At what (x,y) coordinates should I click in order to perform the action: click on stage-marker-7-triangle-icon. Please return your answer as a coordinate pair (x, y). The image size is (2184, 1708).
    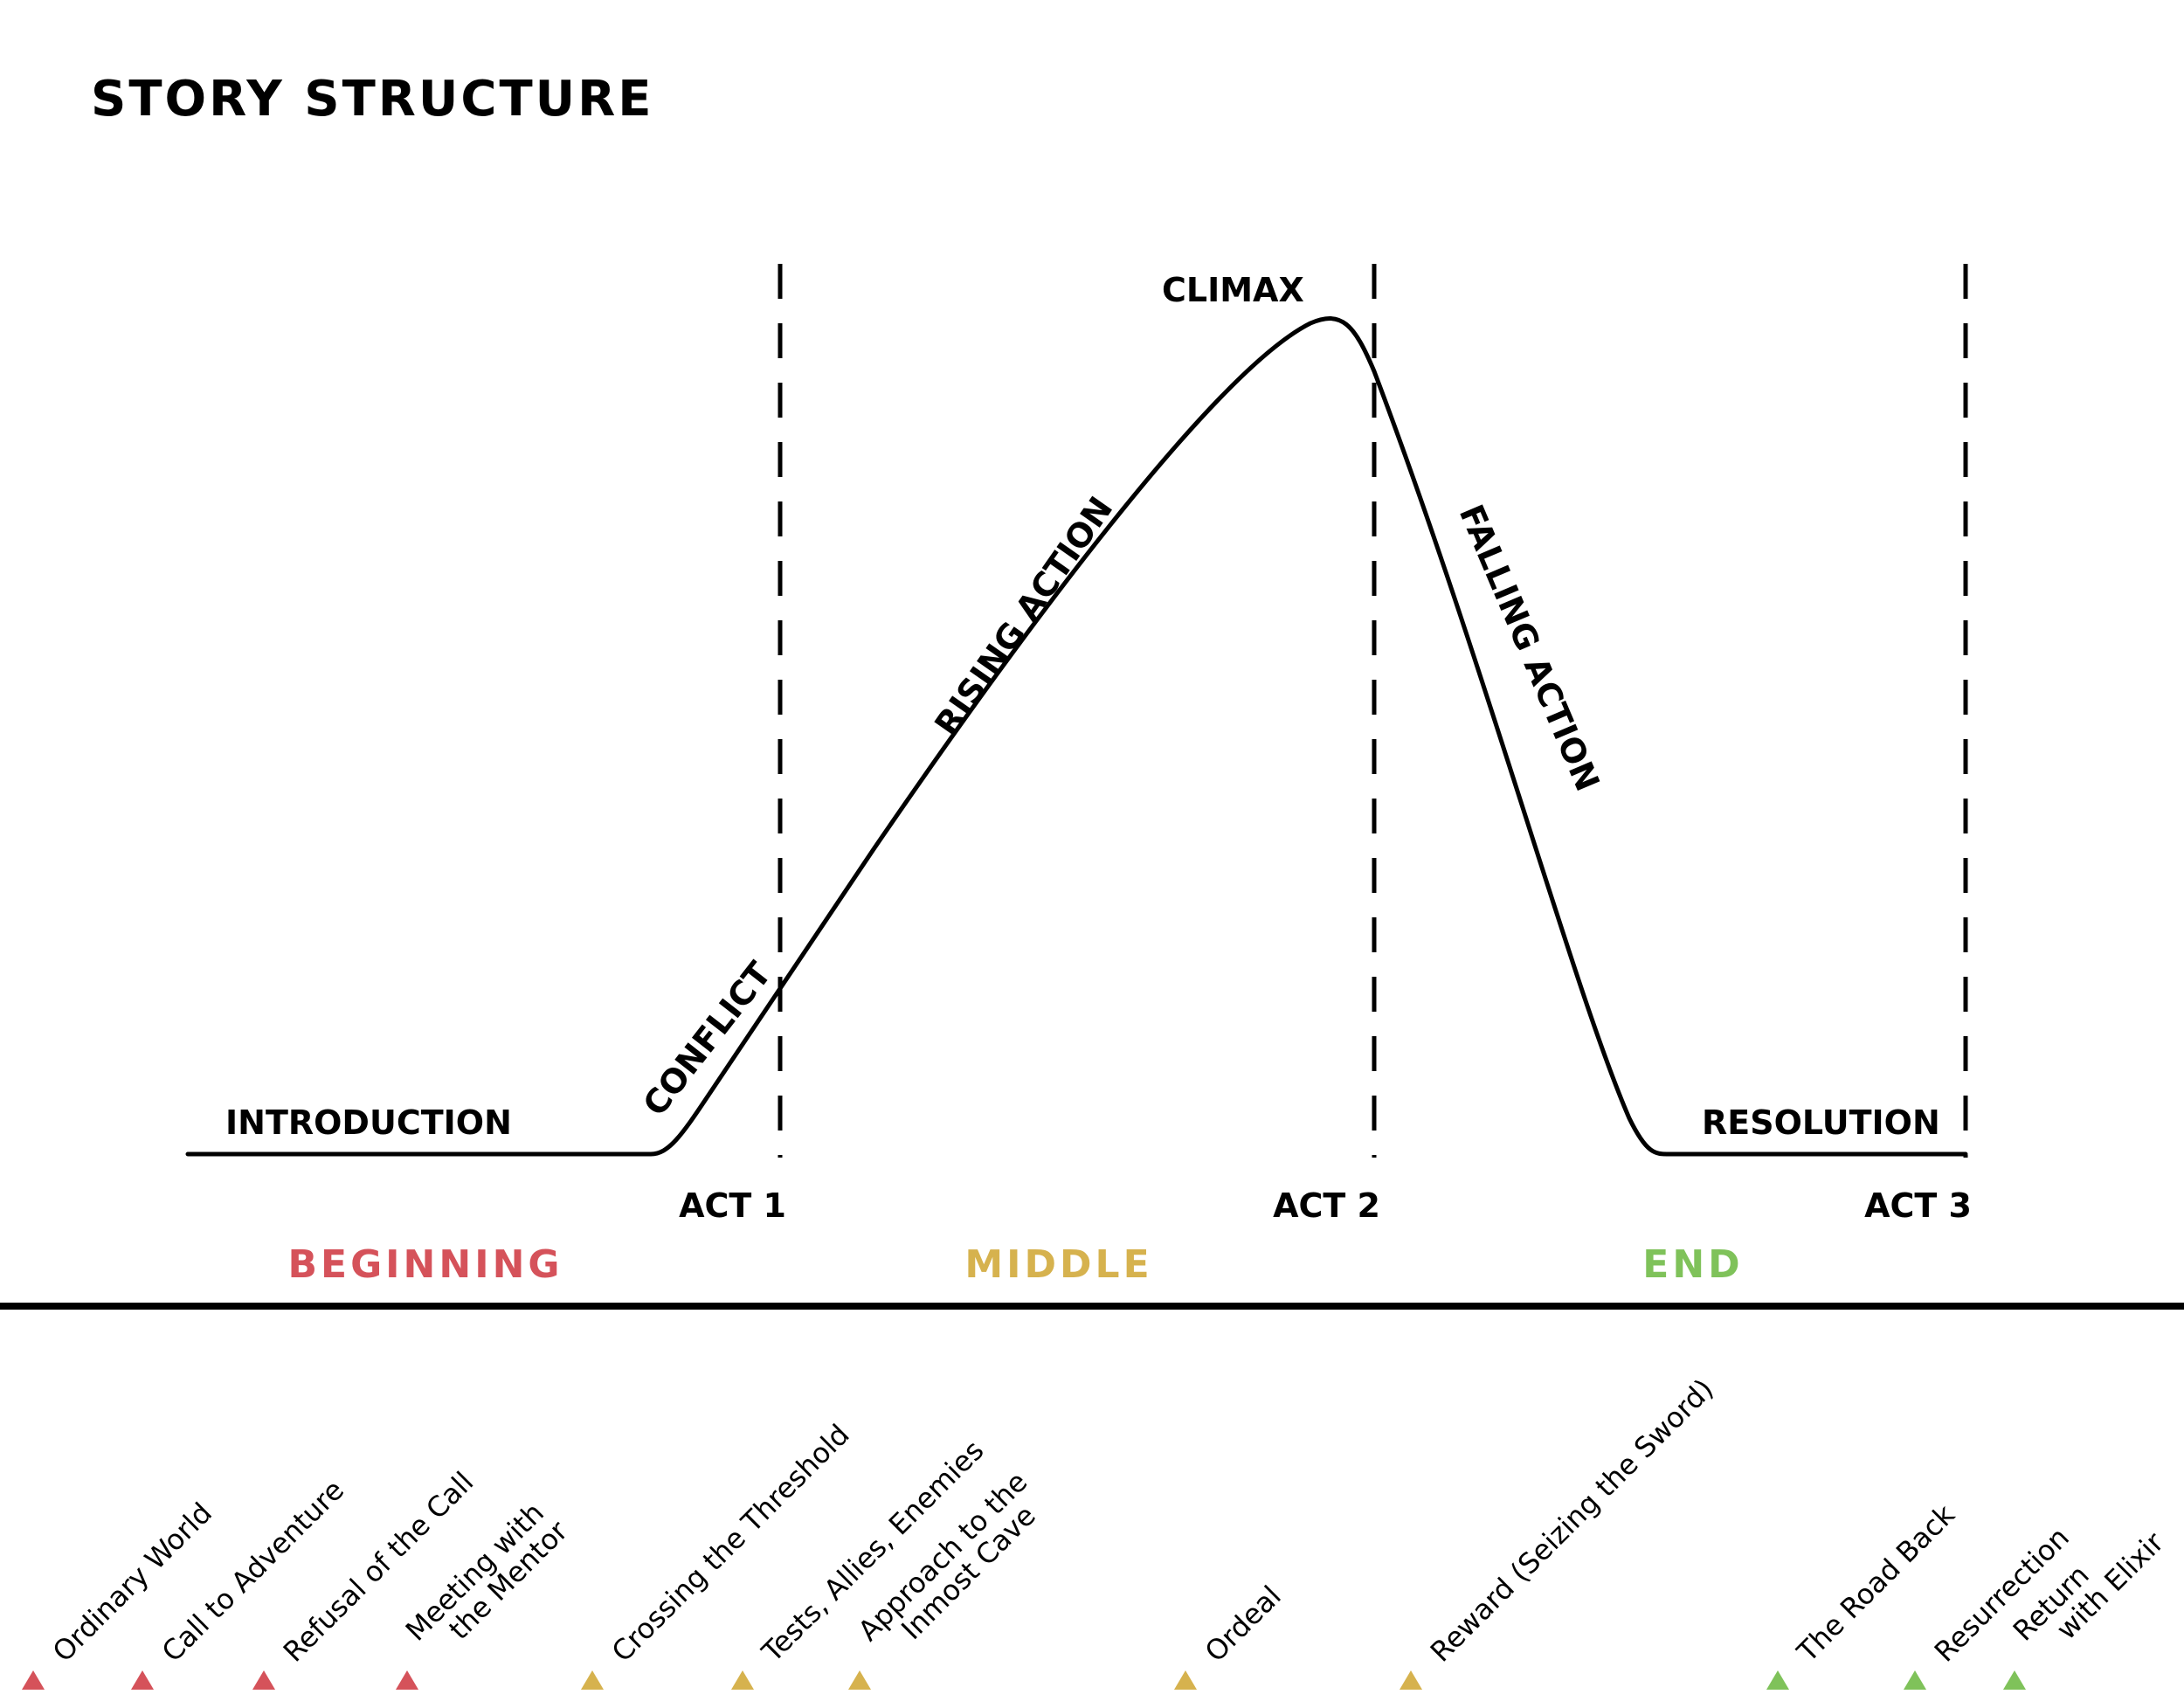
    Looking at the image, I should click on (859, 1680).